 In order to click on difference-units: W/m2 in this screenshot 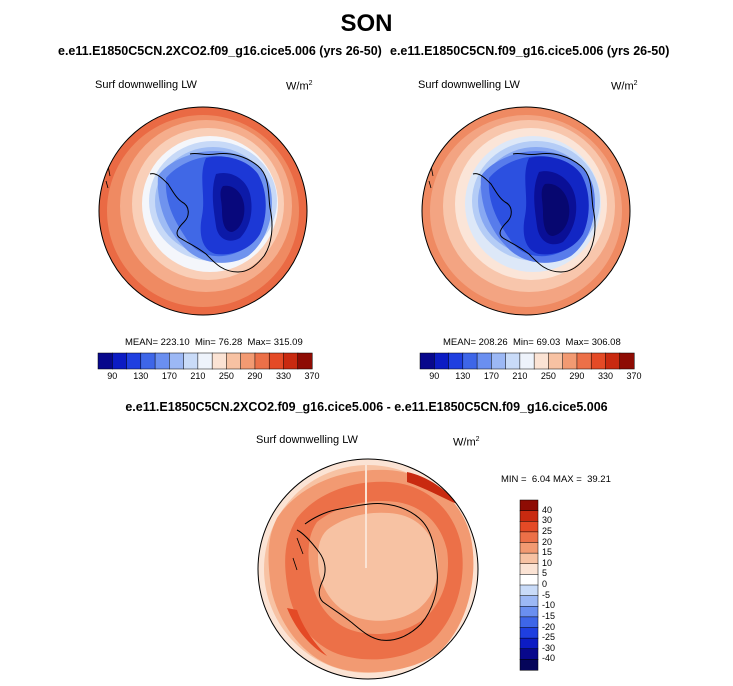, I will do `click(466, 442)`.